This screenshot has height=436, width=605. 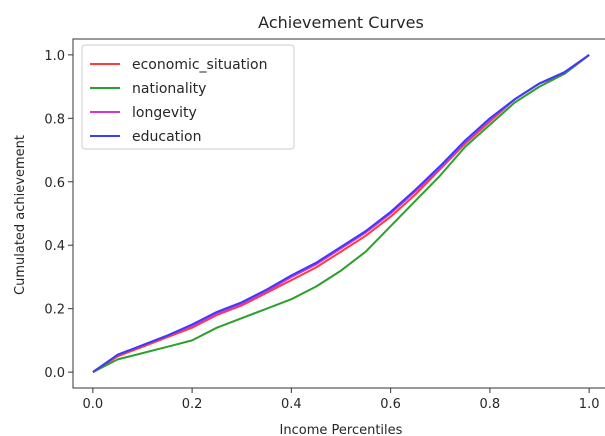 What do you see at coordinates (54, 183) in the screenshot?
I see `y-tick-label: 0.6` at bounding box center [54, 183].